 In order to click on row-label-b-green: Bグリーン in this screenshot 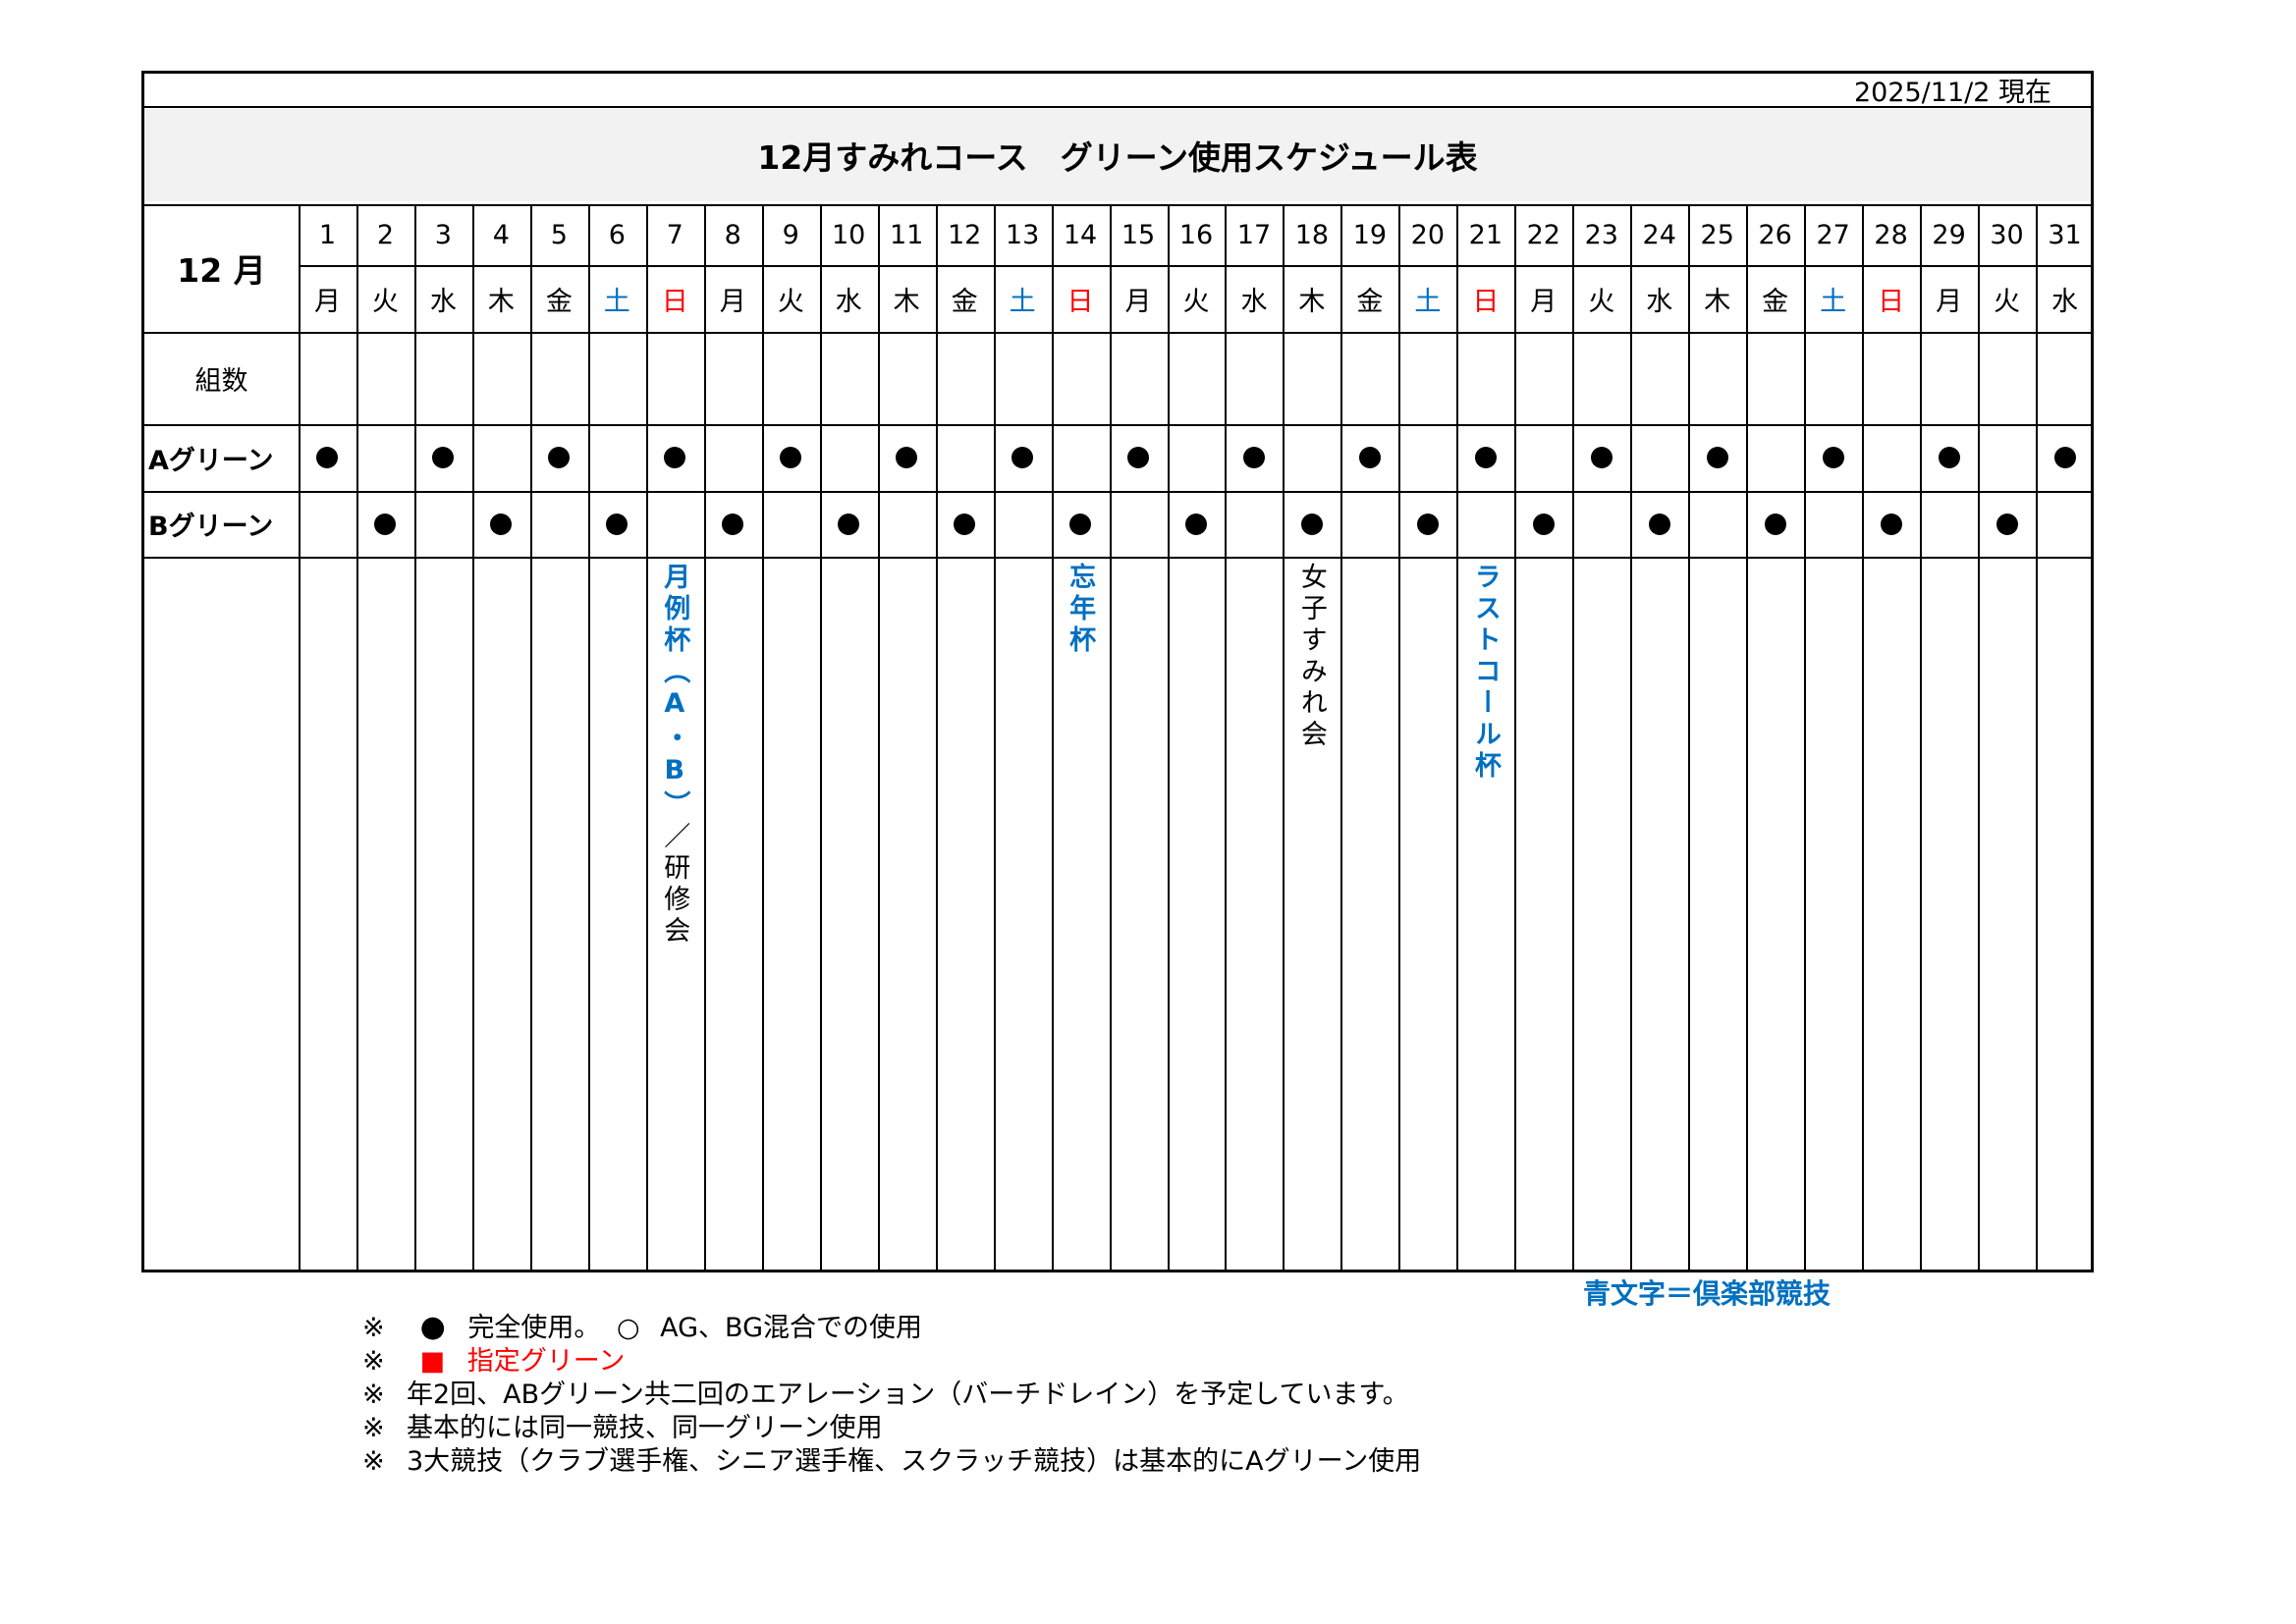, I will do `click(211, 527)`.